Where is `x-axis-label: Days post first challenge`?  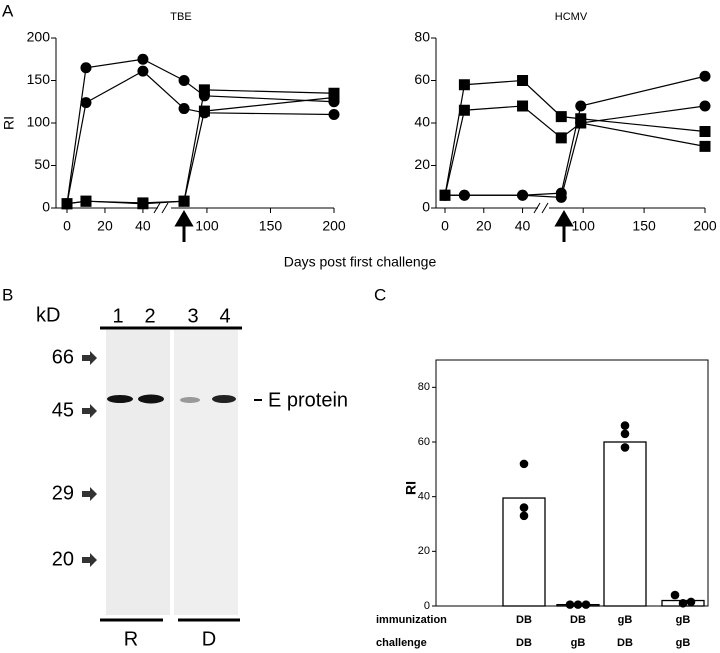
x-axis-label: Days post first challenge is located at coordinates (360, 262).